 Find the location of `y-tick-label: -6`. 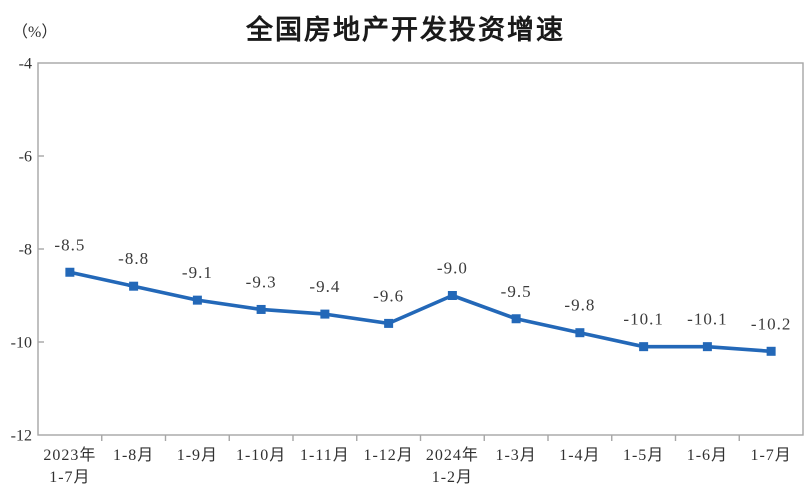

y-tick-label: -6 is located at coordinates (25, 157).